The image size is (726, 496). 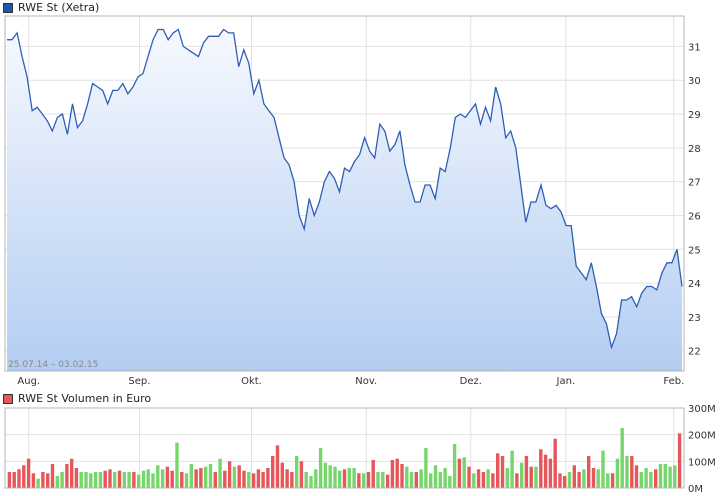 What do you see at coordinates (694, 318) in the screenshot?
I see `price-y-tick-label: 23` at bounding box center [694, 318].